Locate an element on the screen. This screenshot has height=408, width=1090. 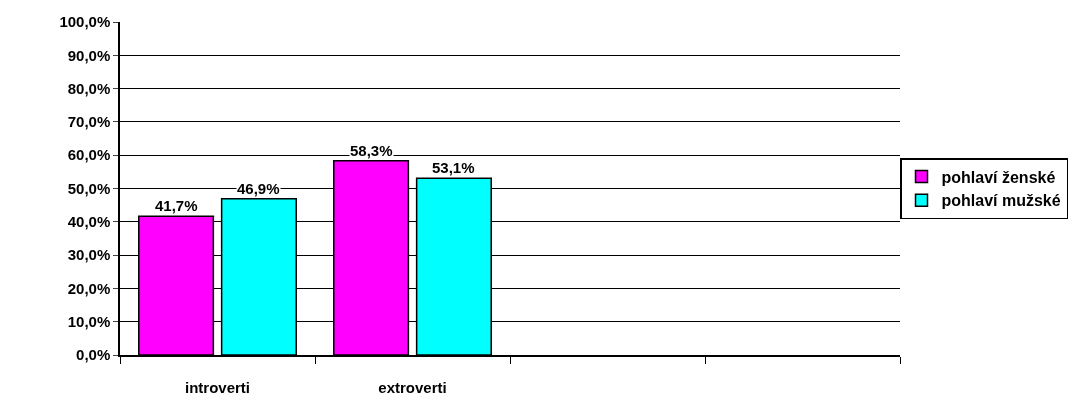
y-tick-label: 50,0% is located at coordinates (89, 188).